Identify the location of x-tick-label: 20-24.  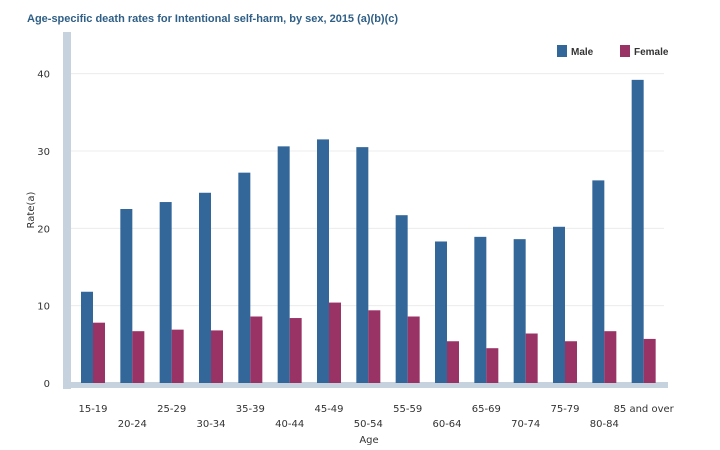
(132, 424).